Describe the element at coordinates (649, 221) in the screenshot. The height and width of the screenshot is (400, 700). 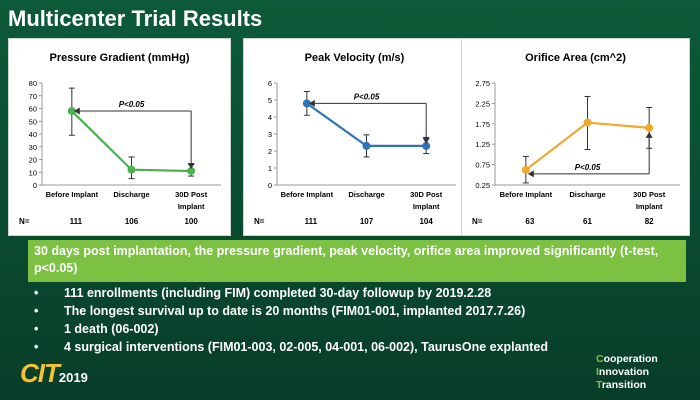
I see `n-value: 82` at that location.